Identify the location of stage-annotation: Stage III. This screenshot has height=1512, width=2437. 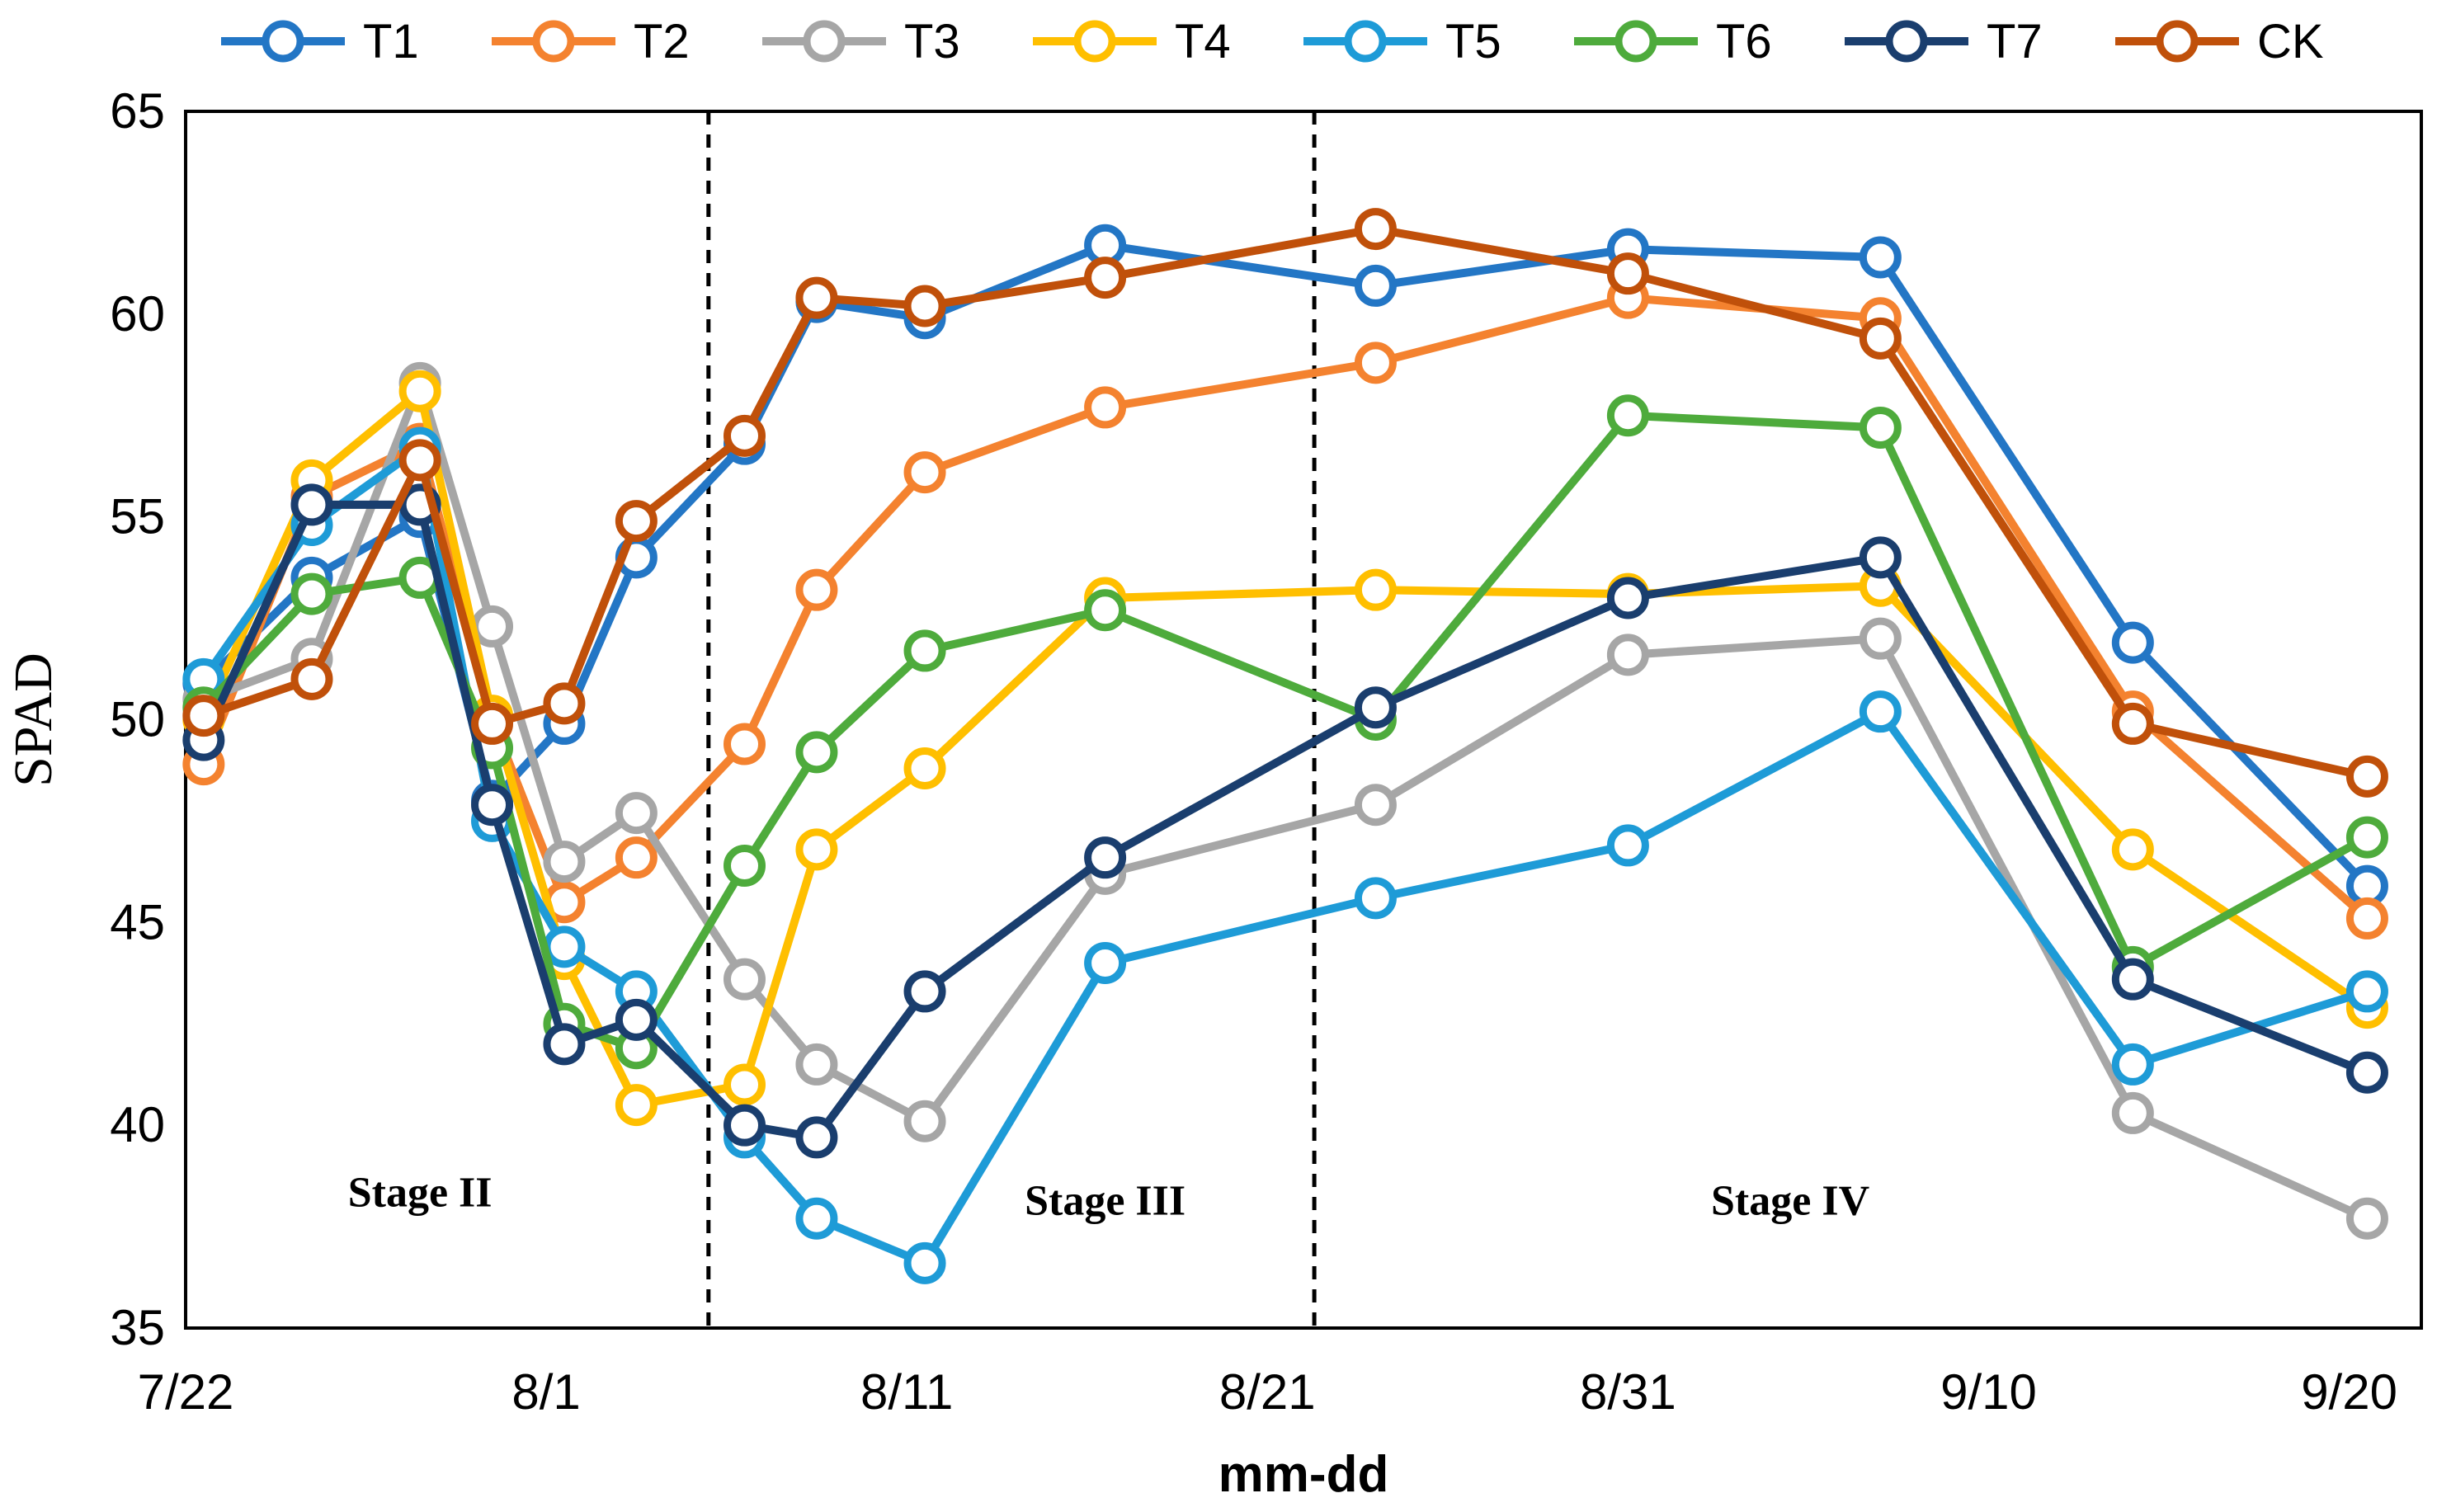
(1105, 1200).